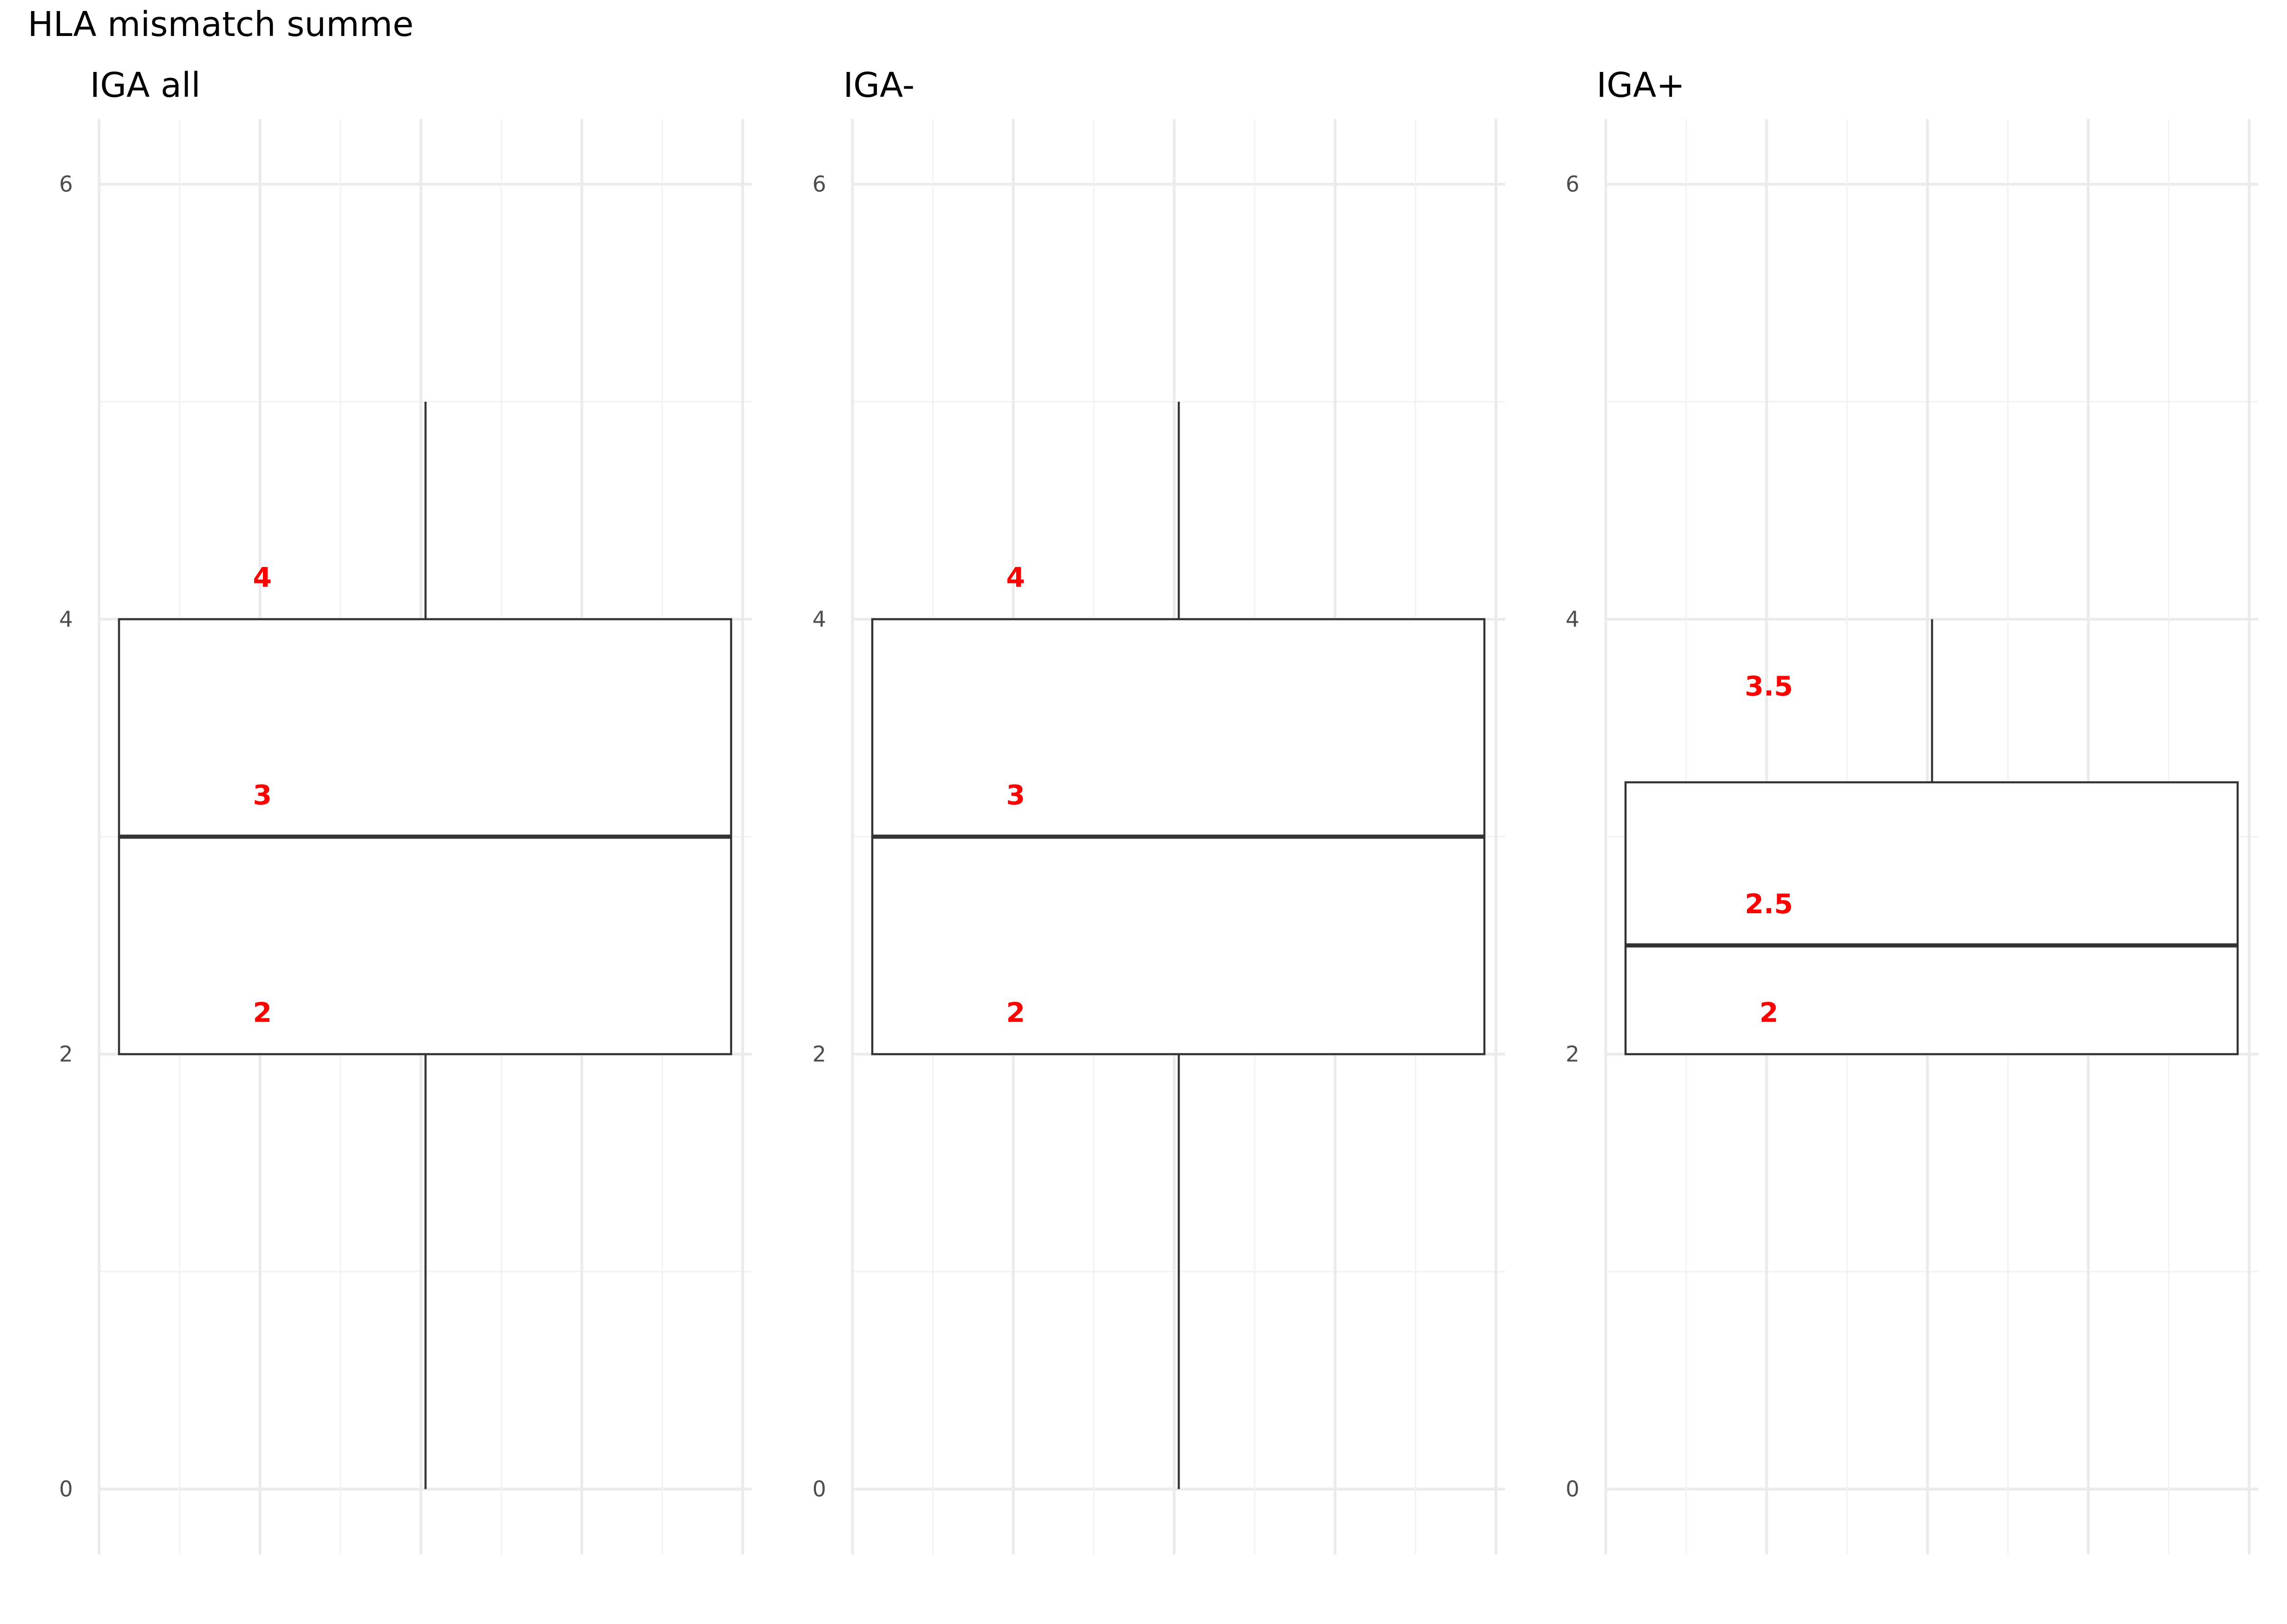 The height and width of the screenshot is (1624, 2287). I want to click on panel-title: IGA all, so click(145, 85).